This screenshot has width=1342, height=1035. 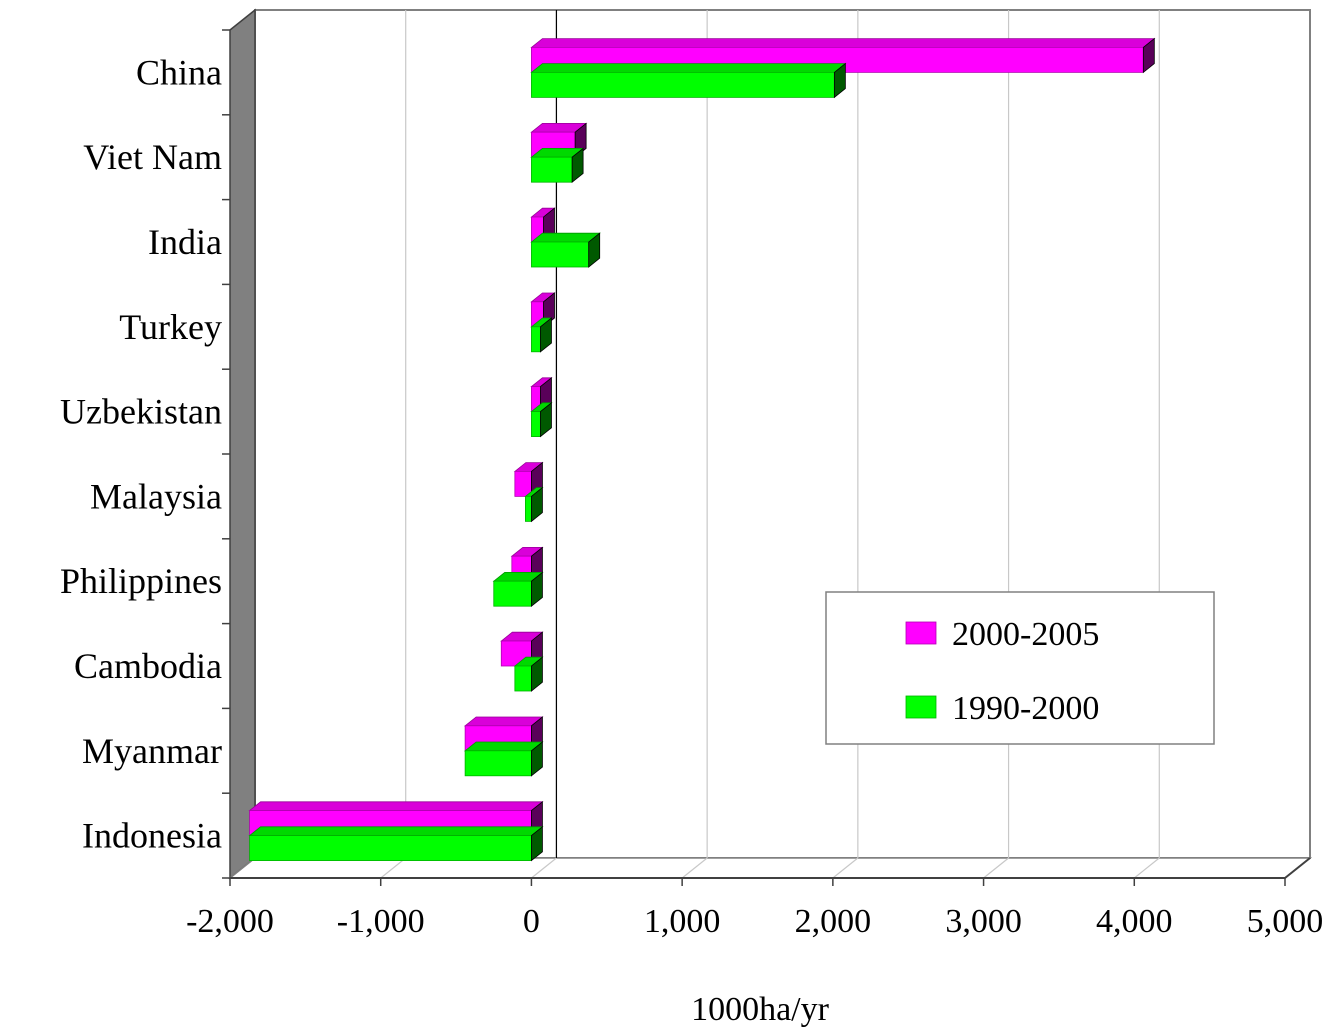 What do you see at coordinates (170, 327) in the screenshot?
I see `category-label: Turkey` at bounding box center [170, 327].